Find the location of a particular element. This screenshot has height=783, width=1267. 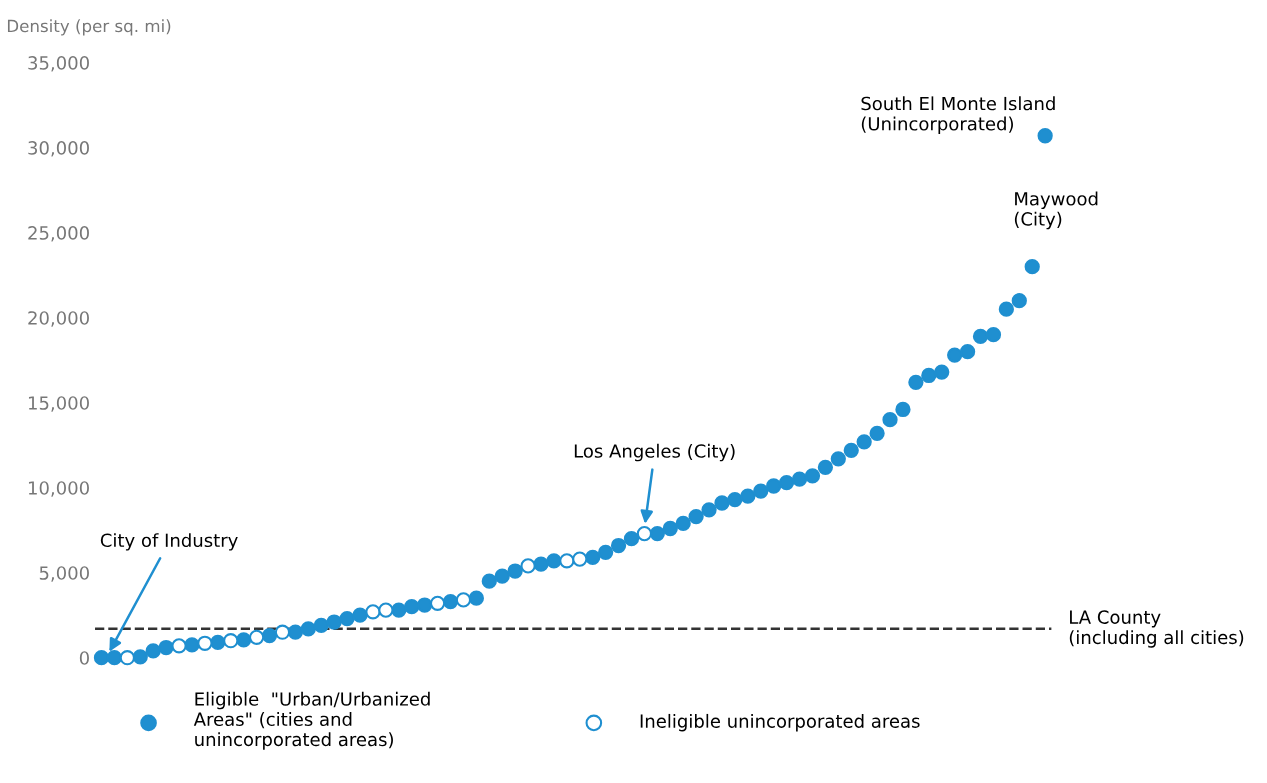

y-tick-label: 15,000 is located at coordinates (58, 404).